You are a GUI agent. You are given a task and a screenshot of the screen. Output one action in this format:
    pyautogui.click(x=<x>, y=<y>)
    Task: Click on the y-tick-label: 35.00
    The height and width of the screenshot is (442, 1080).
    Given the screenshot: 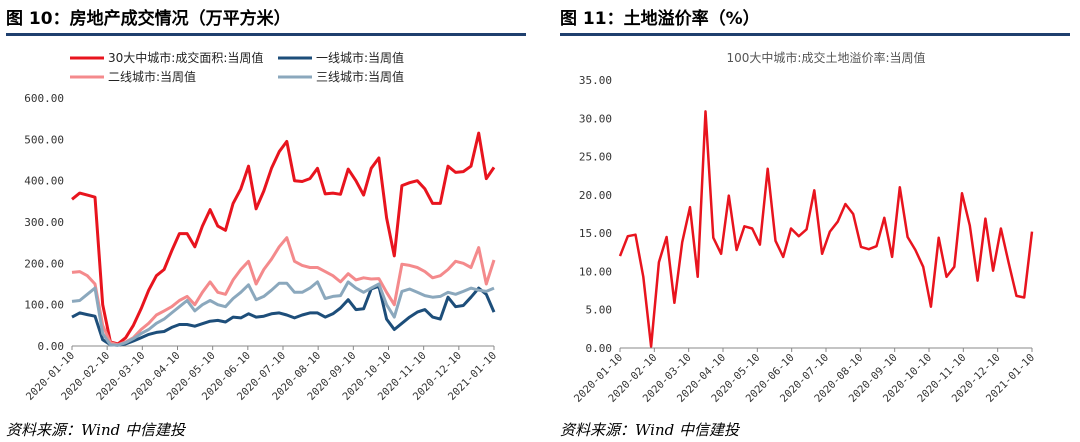 What is the action you would take?
    pyautogui.click(x=595, y=80)
    